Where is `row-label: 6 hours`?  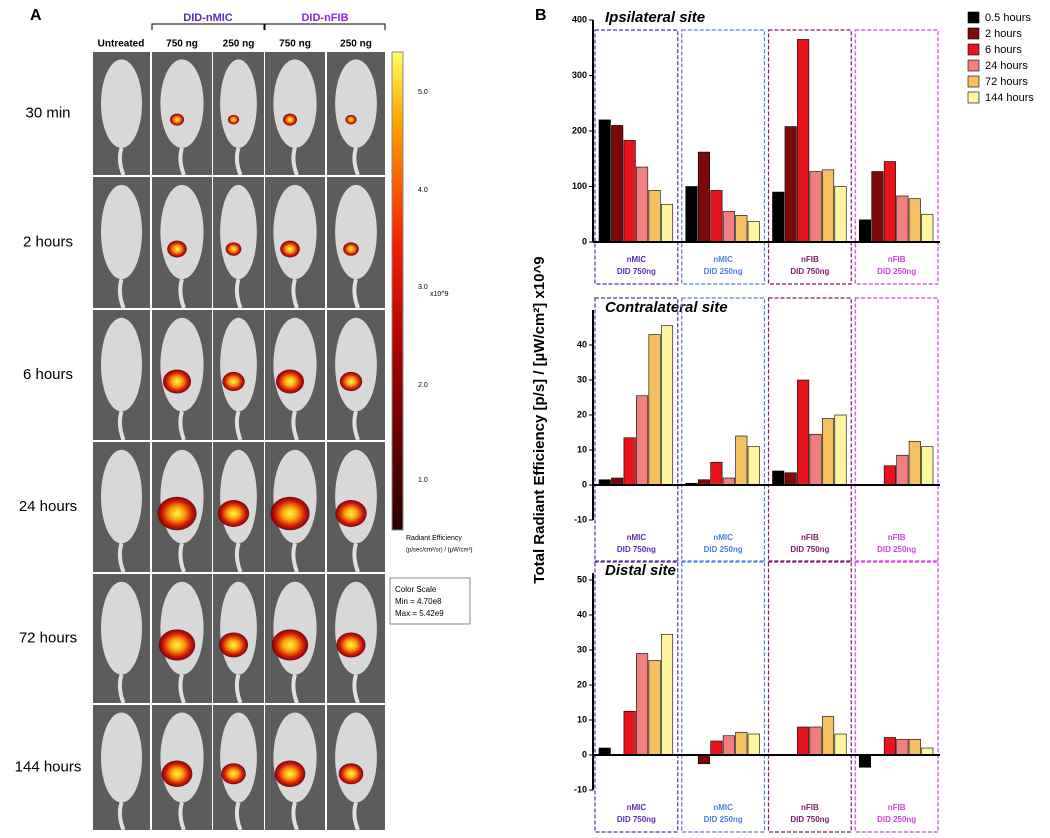 row-label: 6 hours is located at coordinates (48, 374).